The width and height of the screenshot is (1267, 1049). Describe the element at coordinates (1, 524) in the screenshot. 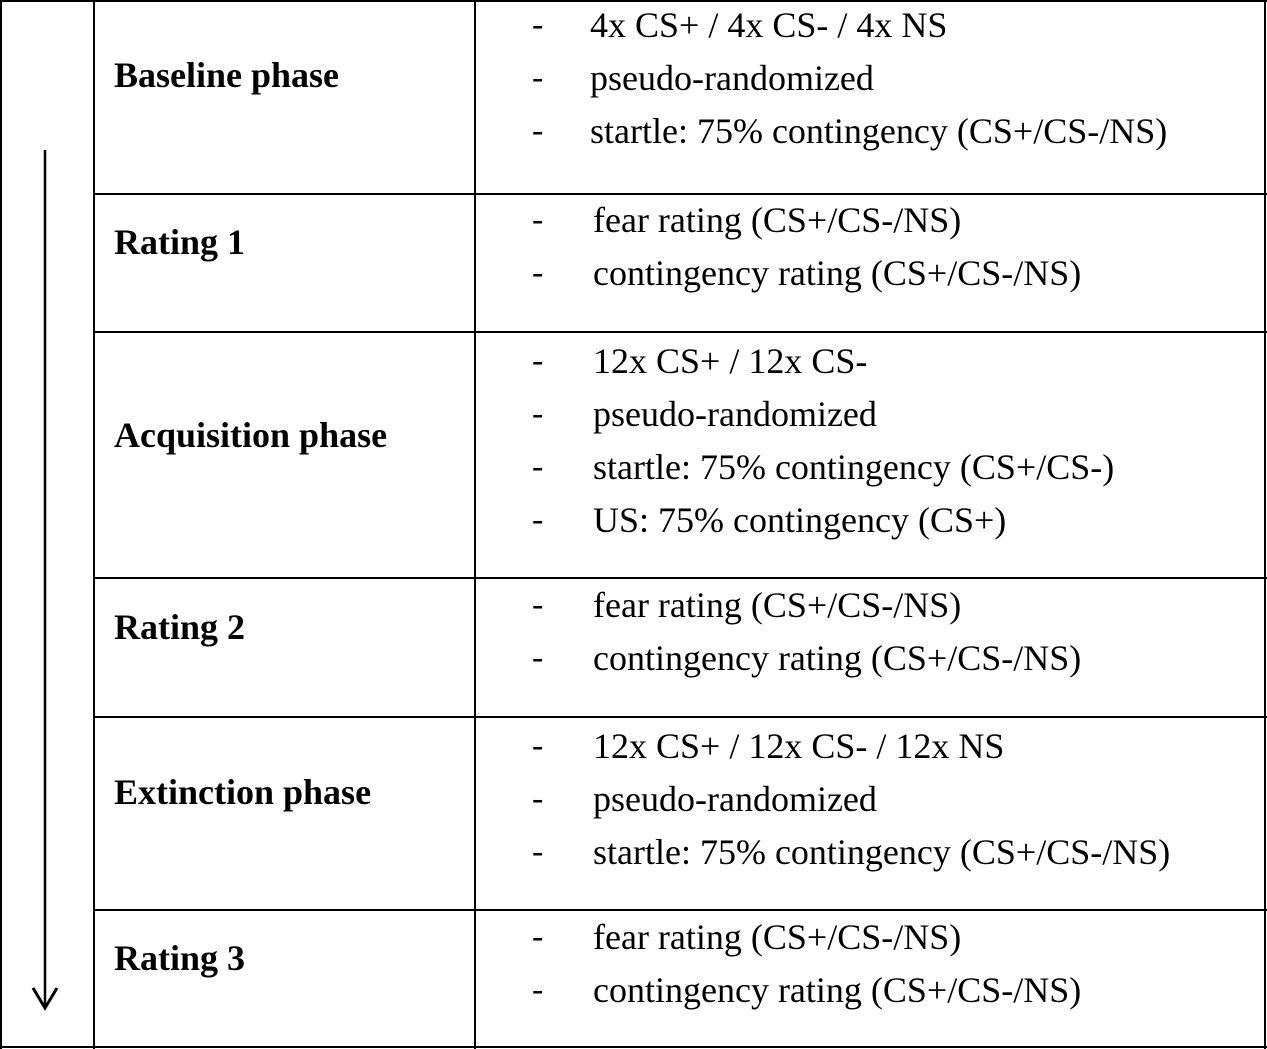

I see `outer-border-left` at that location.